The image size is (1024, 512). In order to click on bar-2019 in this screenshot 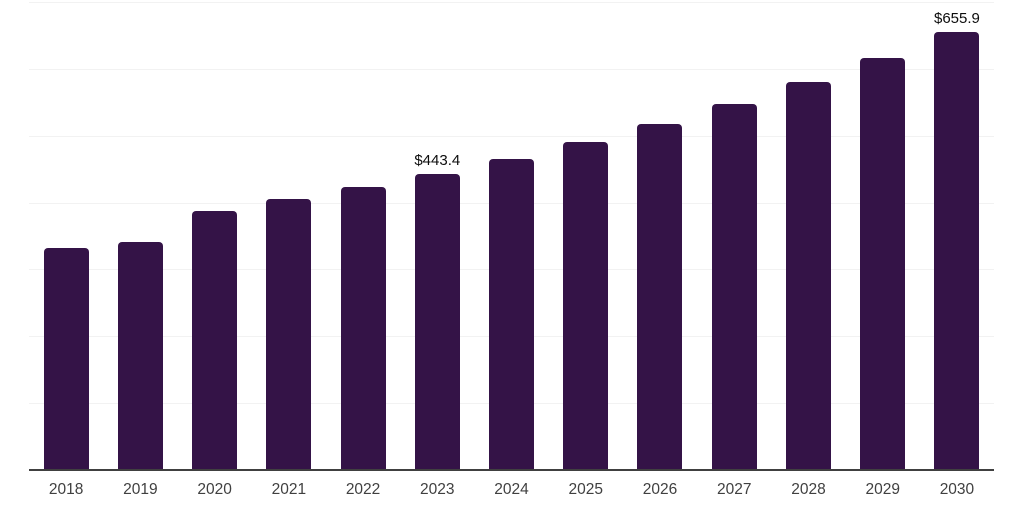, I will do `click(140, 355)`.